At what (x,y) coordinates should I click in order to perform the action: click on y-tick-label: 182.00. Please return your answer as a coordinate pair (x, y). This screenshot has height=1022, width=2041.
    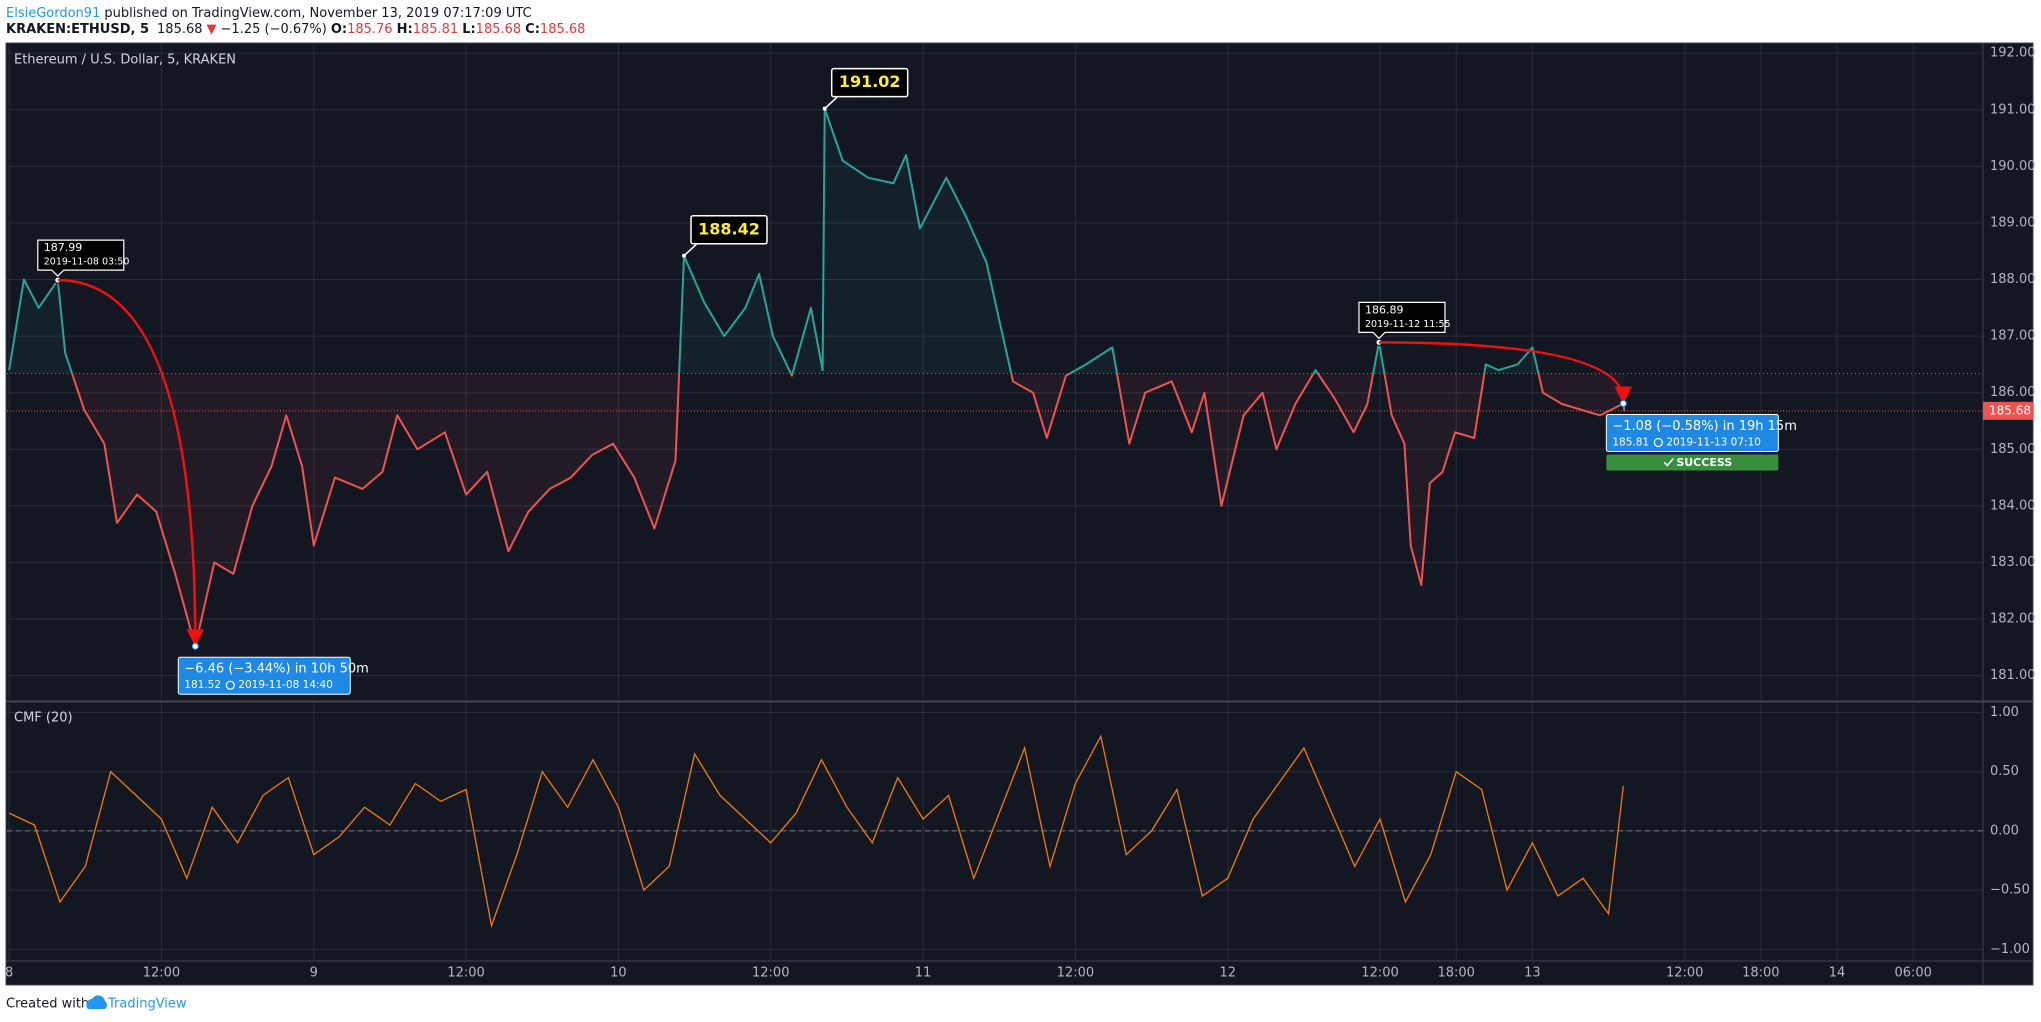
    Looking at the image, I should click on (2013, 619).